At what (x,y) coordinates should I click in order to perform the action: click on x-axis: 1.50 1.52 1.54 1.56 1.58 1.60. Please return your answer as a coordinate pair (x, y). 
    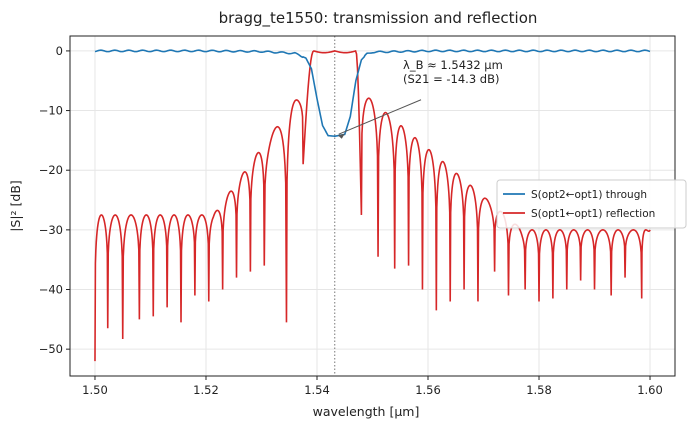
    Looking at the image, I should click on (372, 386).